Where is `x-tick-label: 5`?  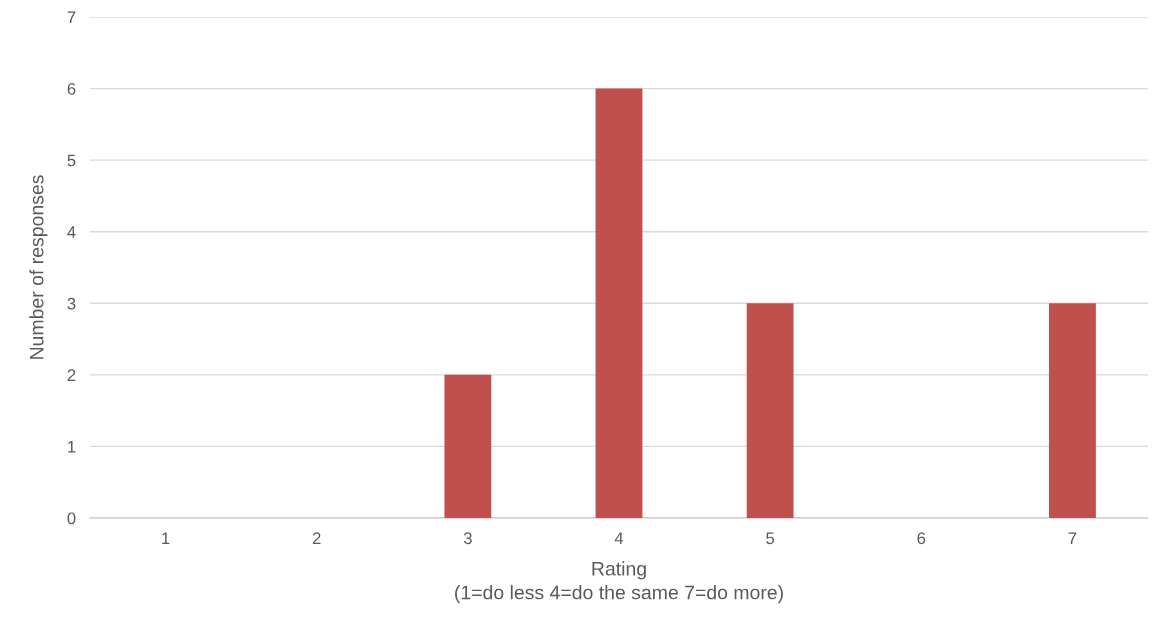
x-tick-label: 5 is located at coordinates (770, 538).